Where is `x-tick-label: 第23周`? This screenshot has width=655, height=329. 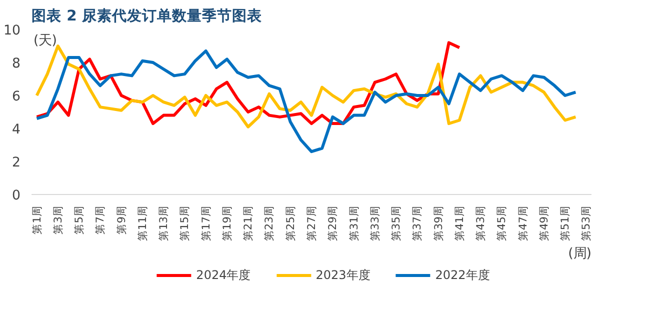 x-tick-label: 第23周 is located at coordinates (269, 223).